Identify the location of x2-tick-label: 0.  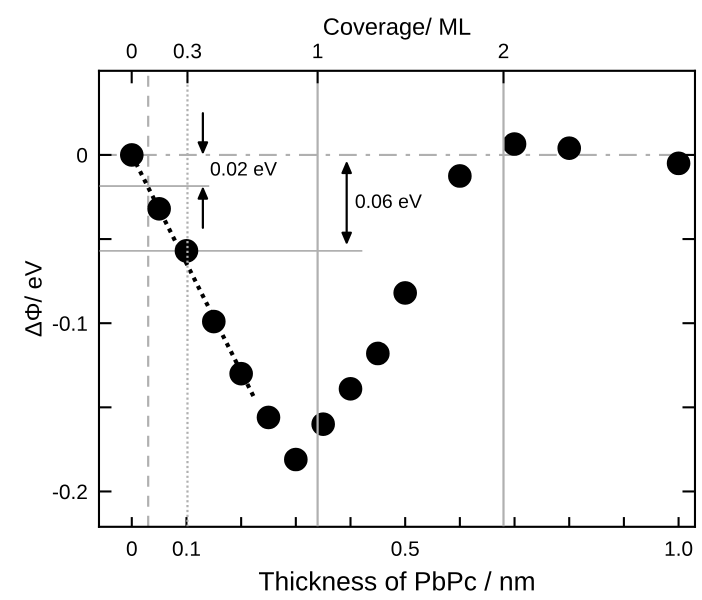
(131, 51).